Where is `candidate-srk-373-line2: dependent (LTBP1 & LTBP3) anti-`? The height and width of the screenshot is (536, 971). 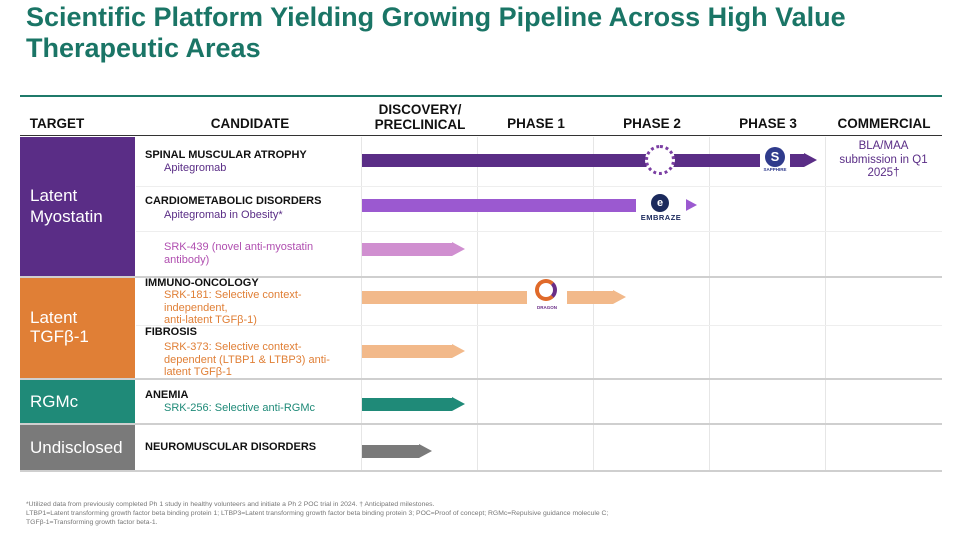 candidate-srk-373-line2: dependent (LTBP1 & LTBP3) anti- is located at coordinates (247, 359).